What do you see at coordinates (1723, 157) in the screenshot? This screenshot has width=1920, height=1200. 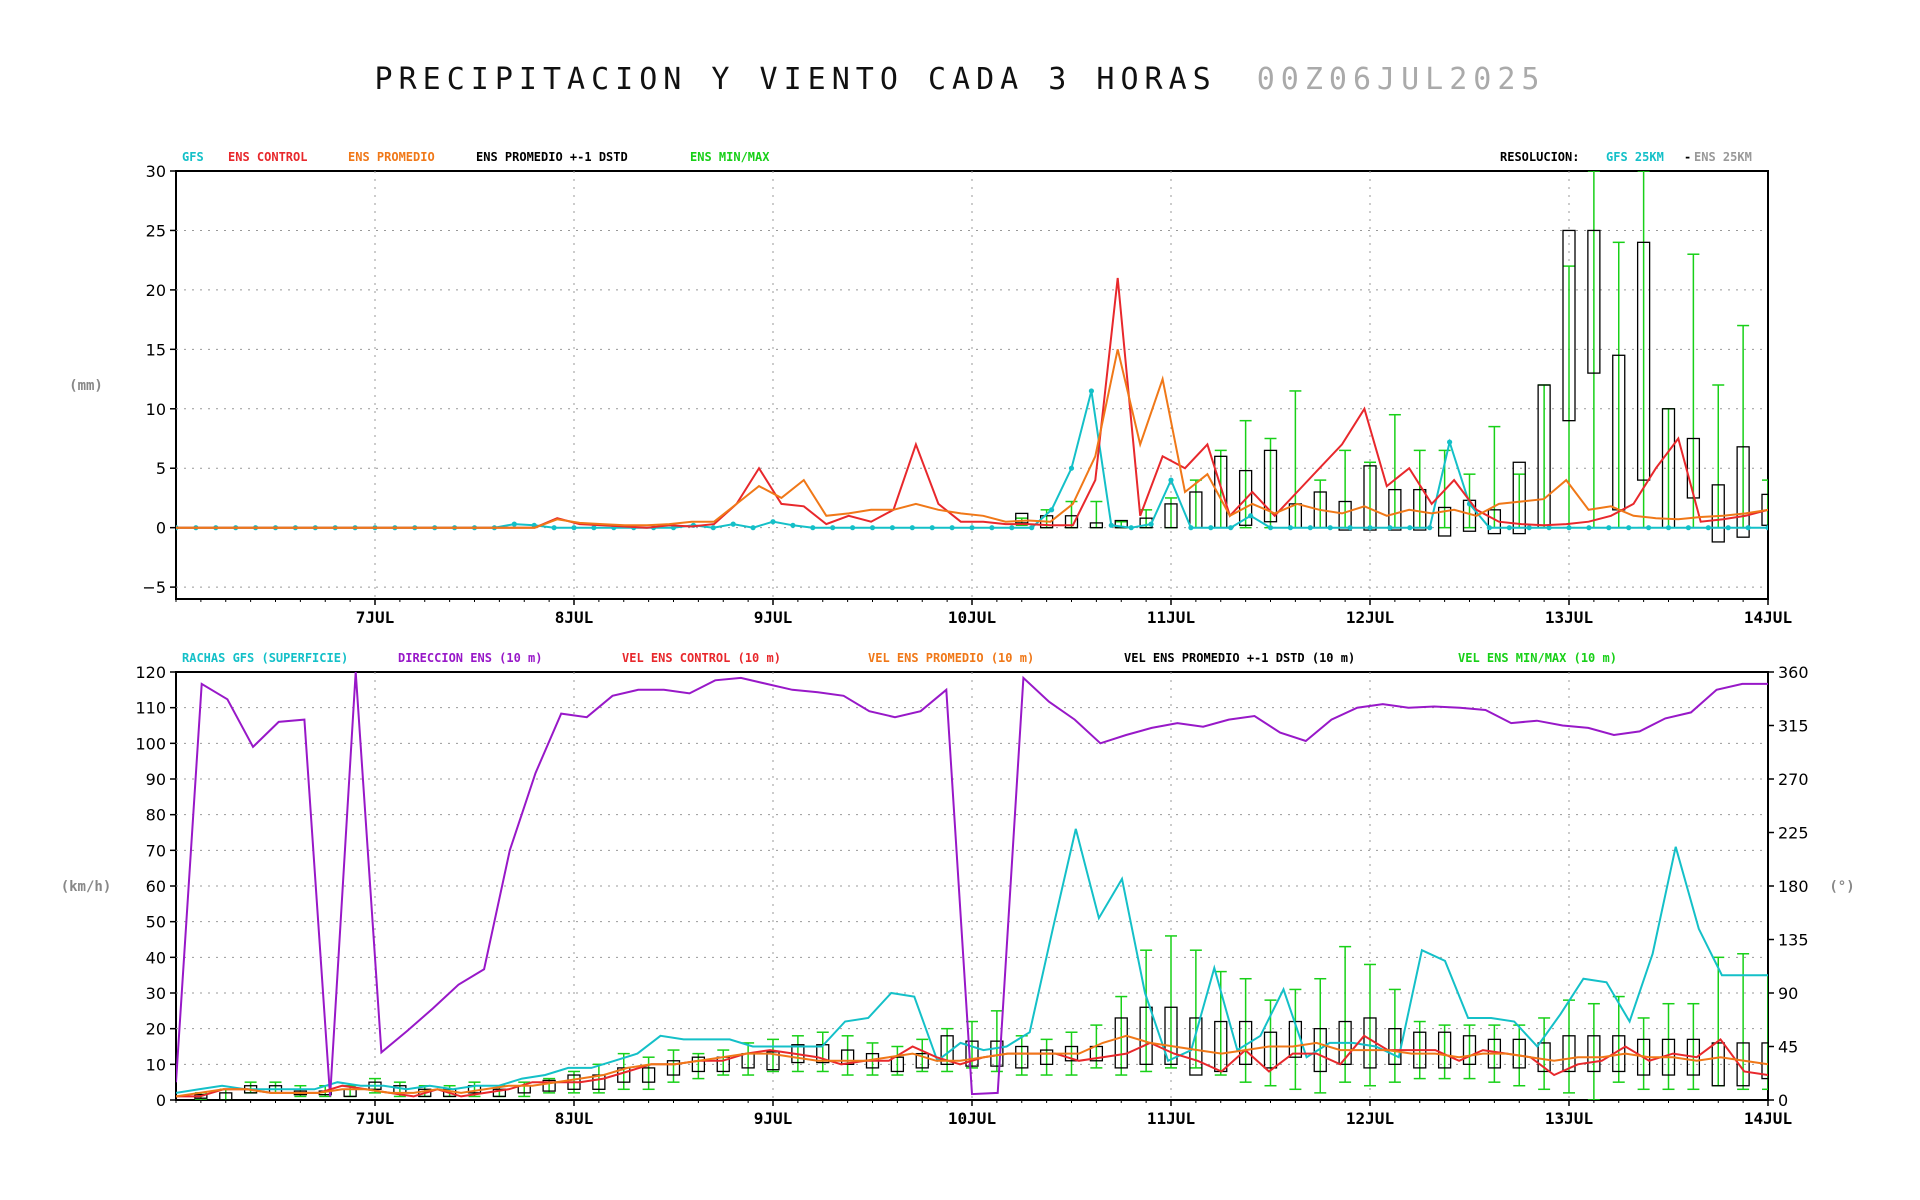 I see `resolution-ens: ENS 25KM` at bounding box center [1723, 157].